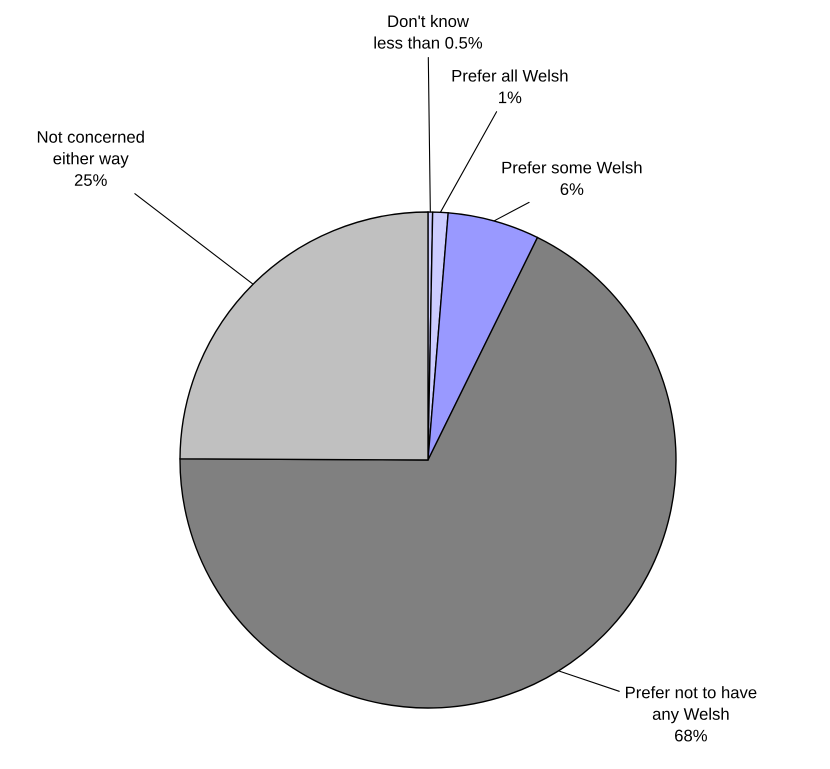 This screenshot has width=830, height=769. Describe the element at coordinates (428, 42) in the screenshot. I see `data-label: less than 0.5%` at that location.